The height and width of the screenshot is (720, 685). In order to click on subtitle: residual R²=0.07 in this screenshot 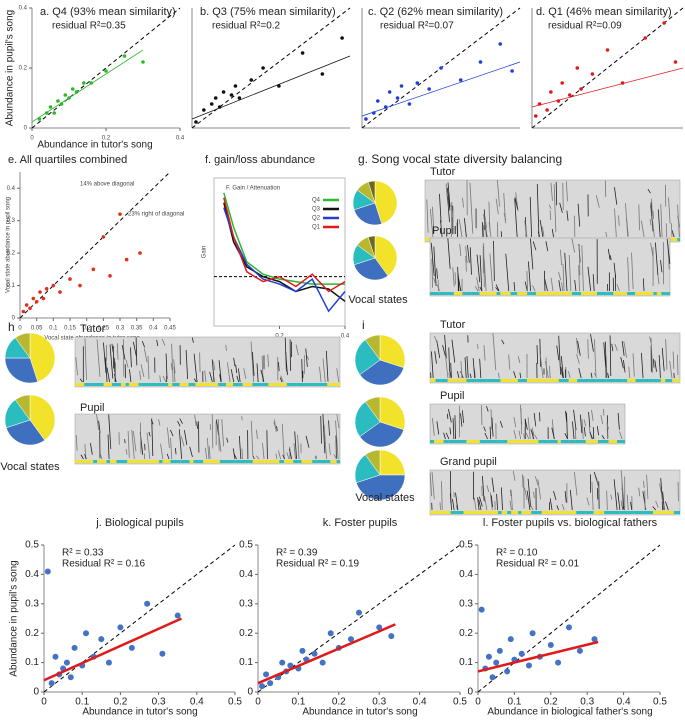, I will do `click(417, 26)`.